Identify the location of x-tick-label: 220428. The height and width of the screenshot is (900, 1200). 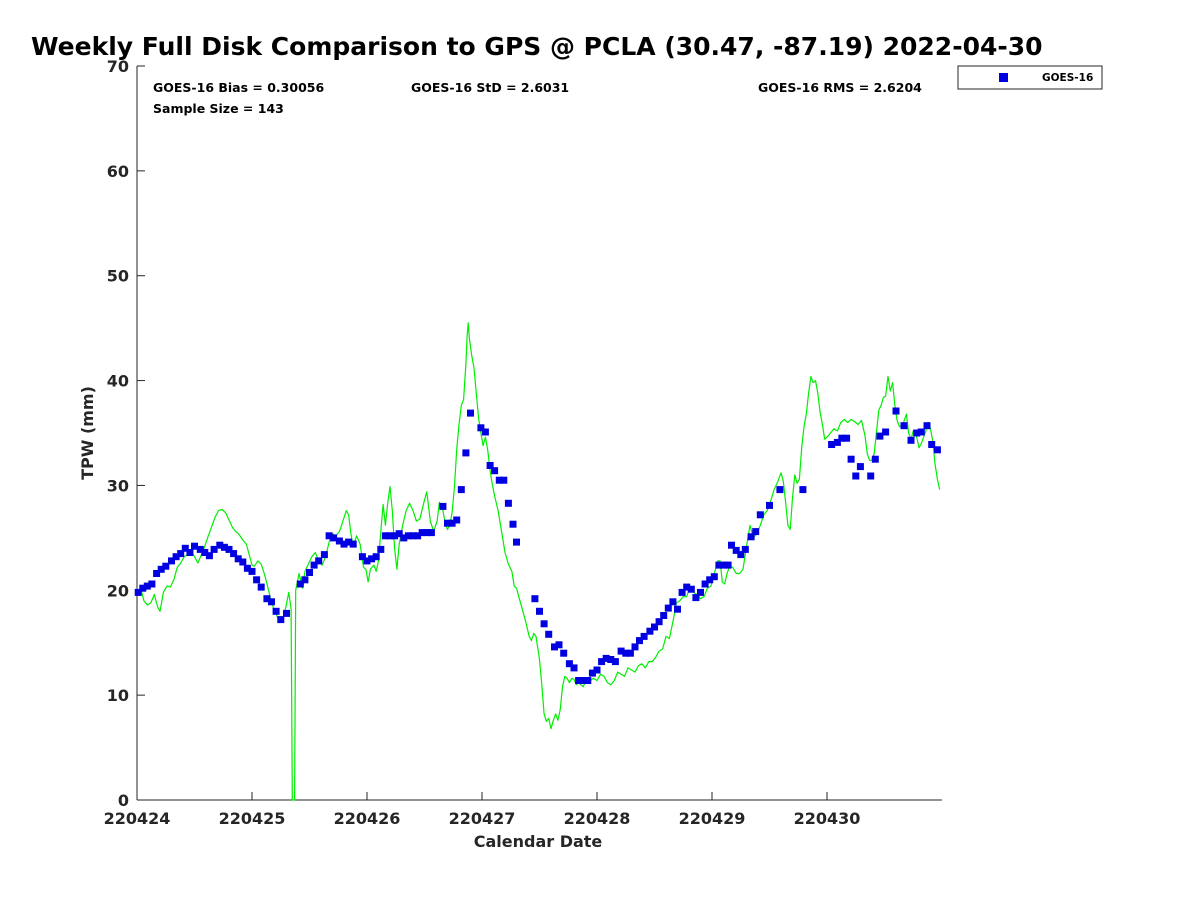
(597, 818).